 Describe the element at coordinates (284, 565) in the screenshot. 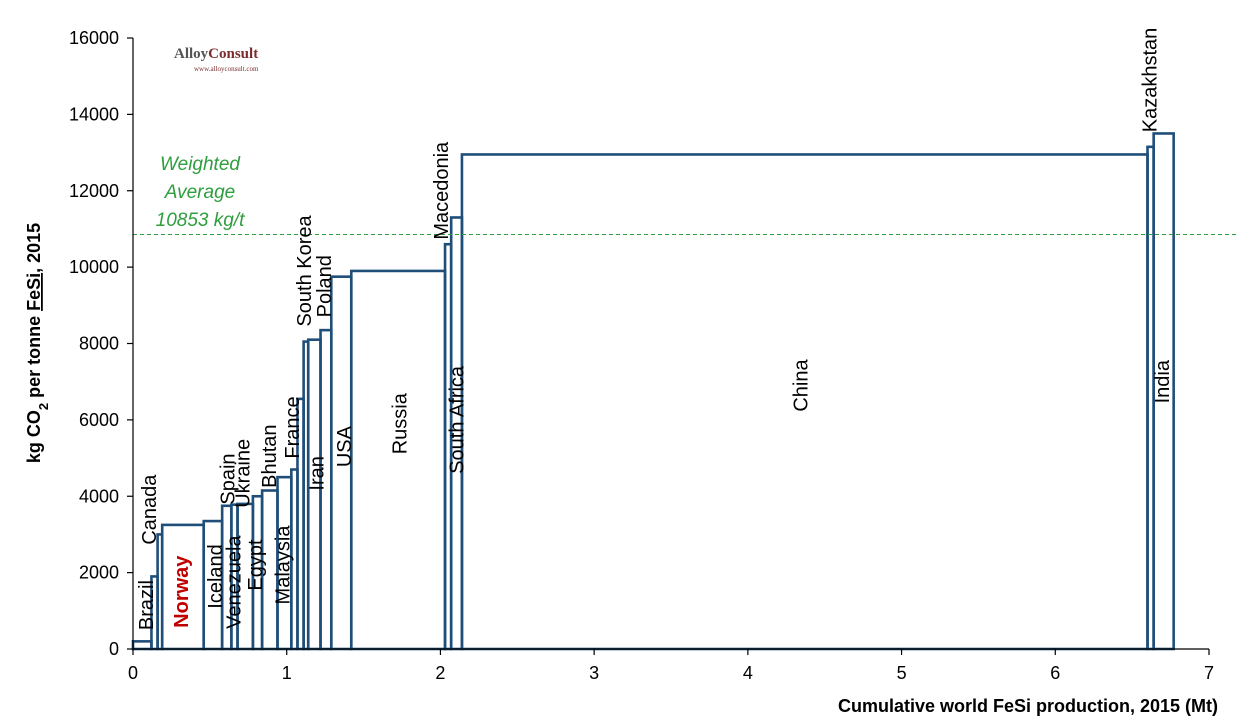

I see `label-malaysia: Malaysia` at that location.